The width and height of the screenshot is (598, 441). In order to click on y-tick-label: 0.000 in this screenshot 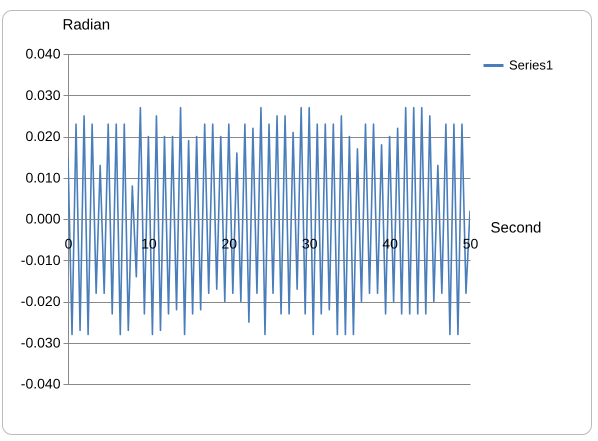, I will do `click(43, 218)`.